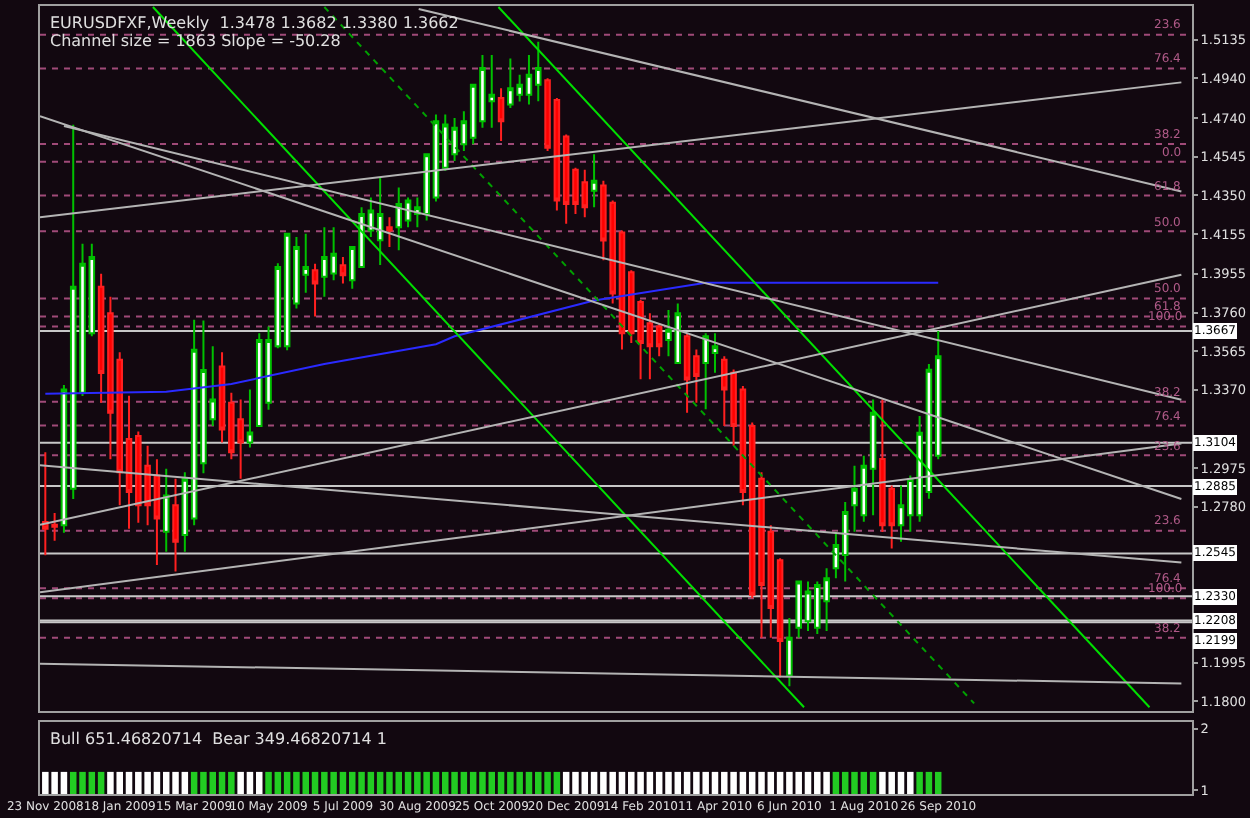 Image resolution: width=1250 pixels, height=818 pixels. What do you see at coordinates (218, 739) in the screenshot?
I see `text: Bull 651.46820714 Bear 349.46820714 1` at bounding box center [218, 739].